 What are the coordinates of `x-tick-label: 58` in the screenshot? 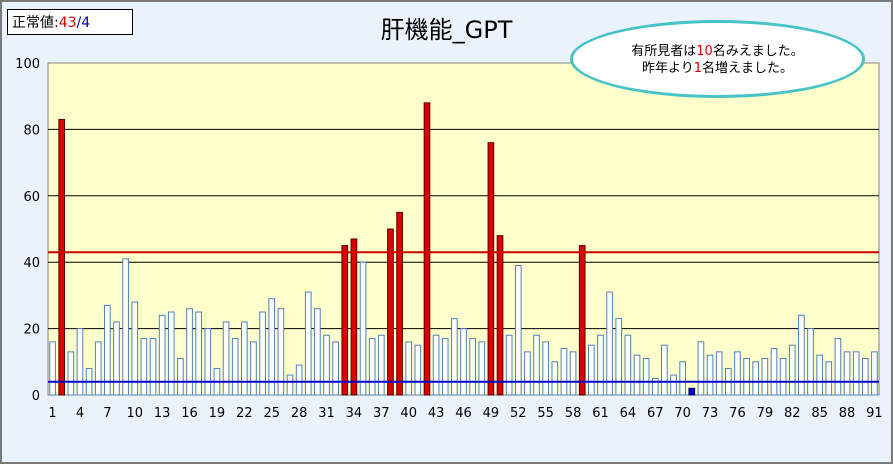 It's located at (573, 413).